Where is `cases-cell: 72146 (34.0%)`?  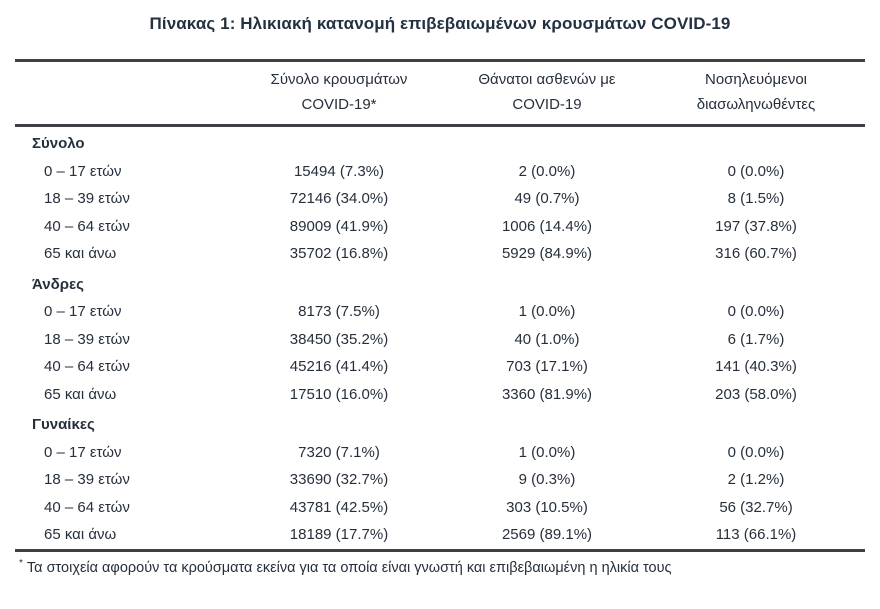
cases-cell: 72146 (34.0%) is located at coordinates (339, 198).